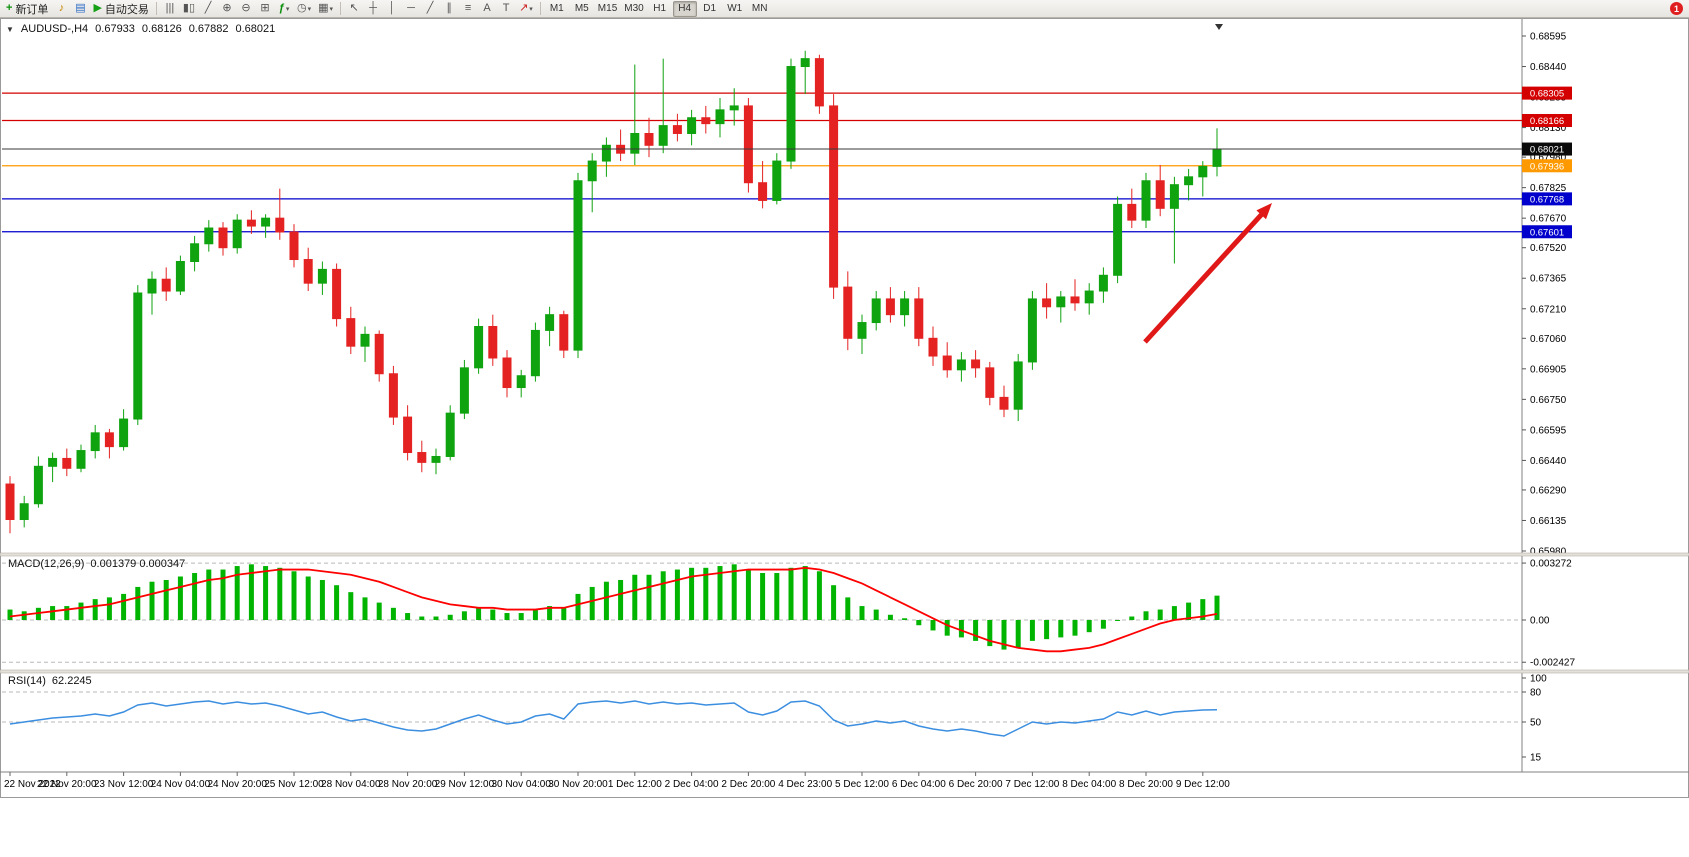 This screenshot has height=857, width=1689. What do you see at coordinates (189, 9) in the screenshot?
I see `candlestick-chart-button: ▮▯` at bounding box center [189, 9].